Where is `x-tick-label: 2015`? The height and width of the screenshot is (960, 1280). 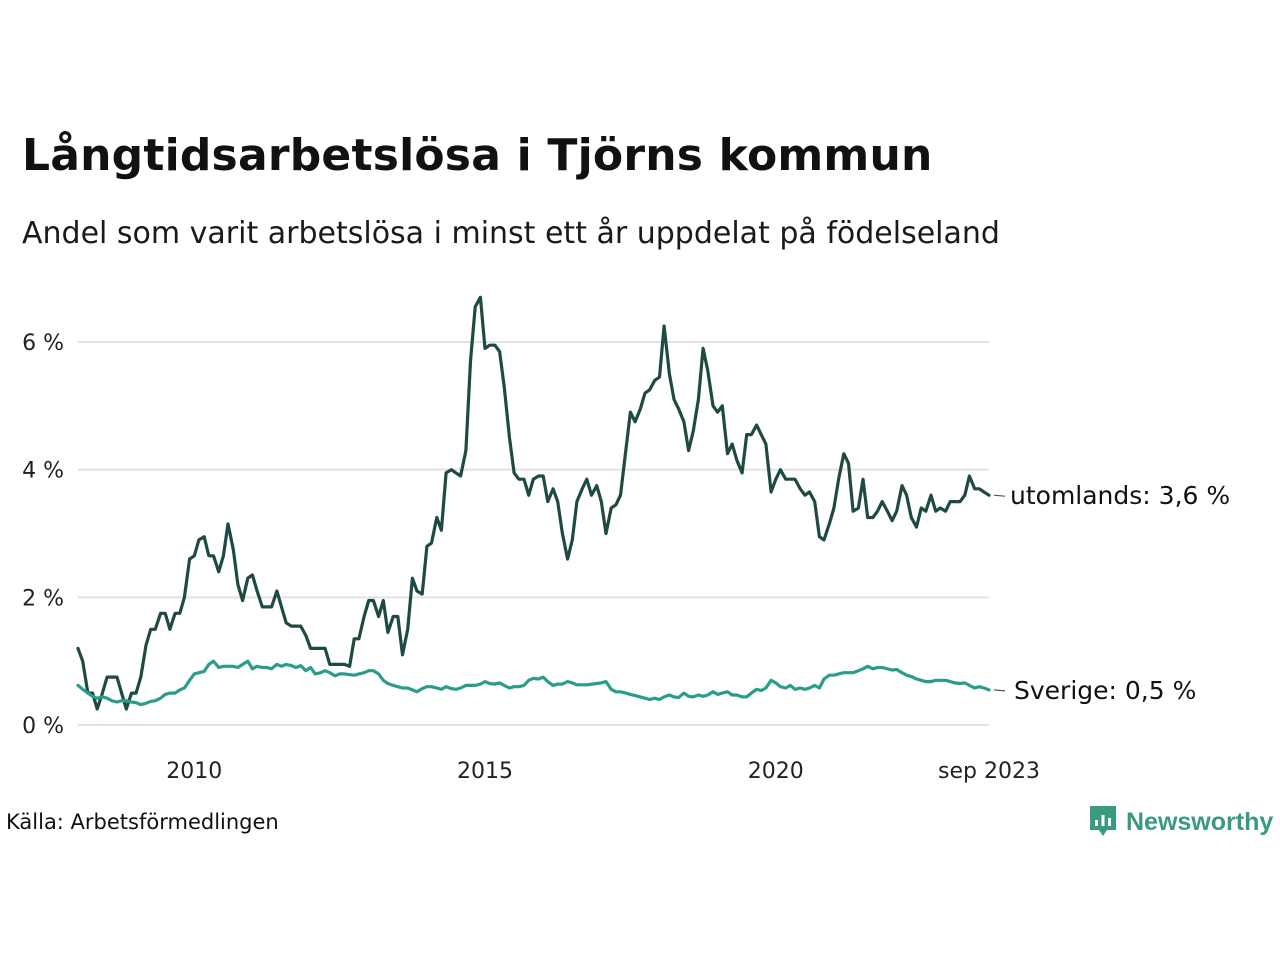
x-tick-label: 2015 is located at coordinates (485, 771).